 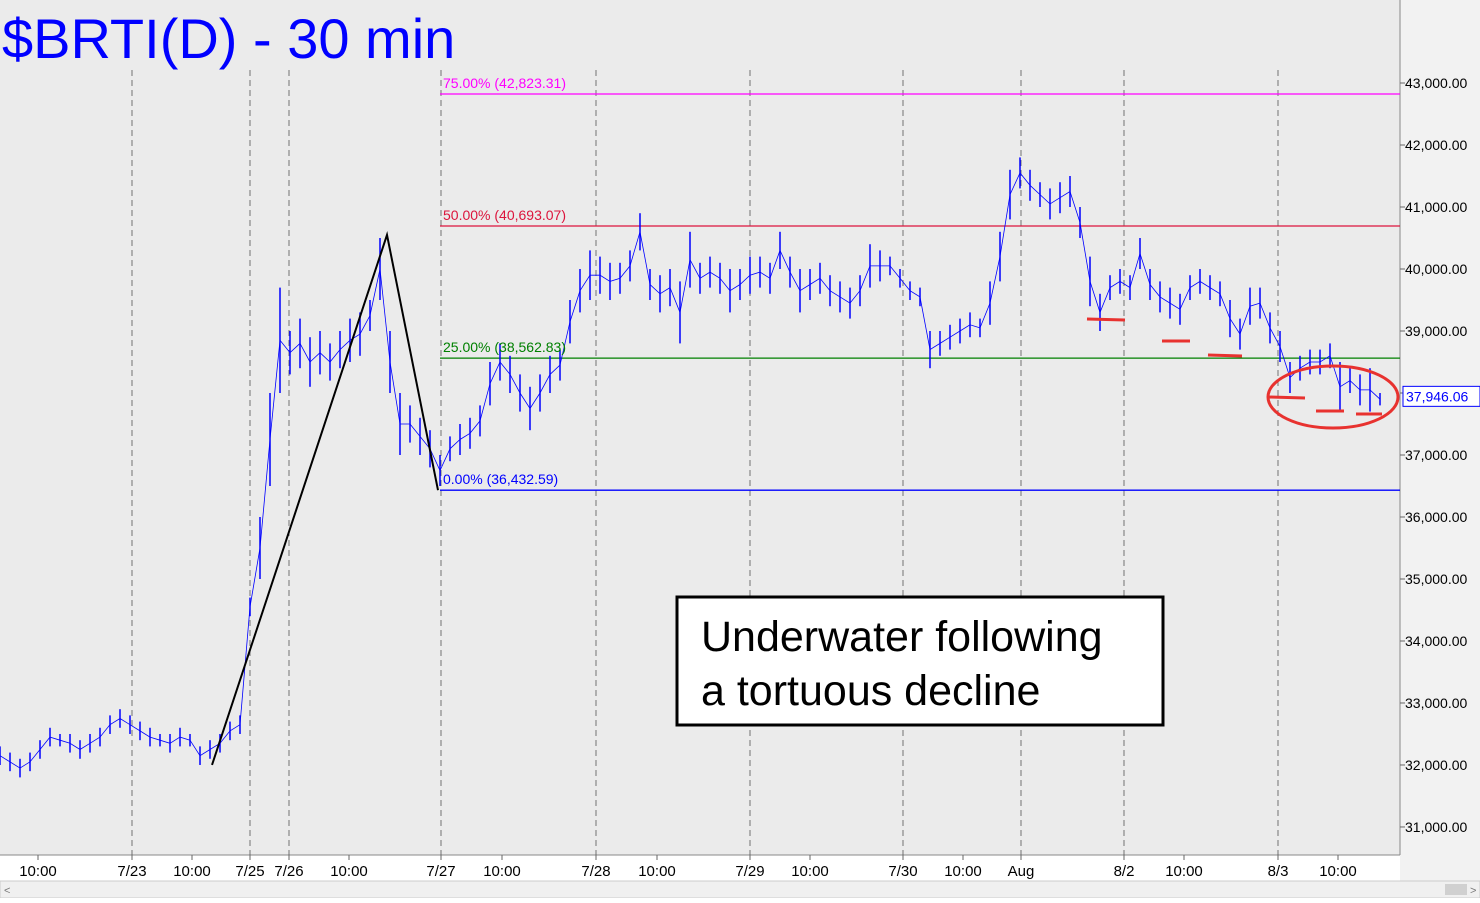 I want to click on y-tick-label: 33,000.00, so click(x=1436, y=703).